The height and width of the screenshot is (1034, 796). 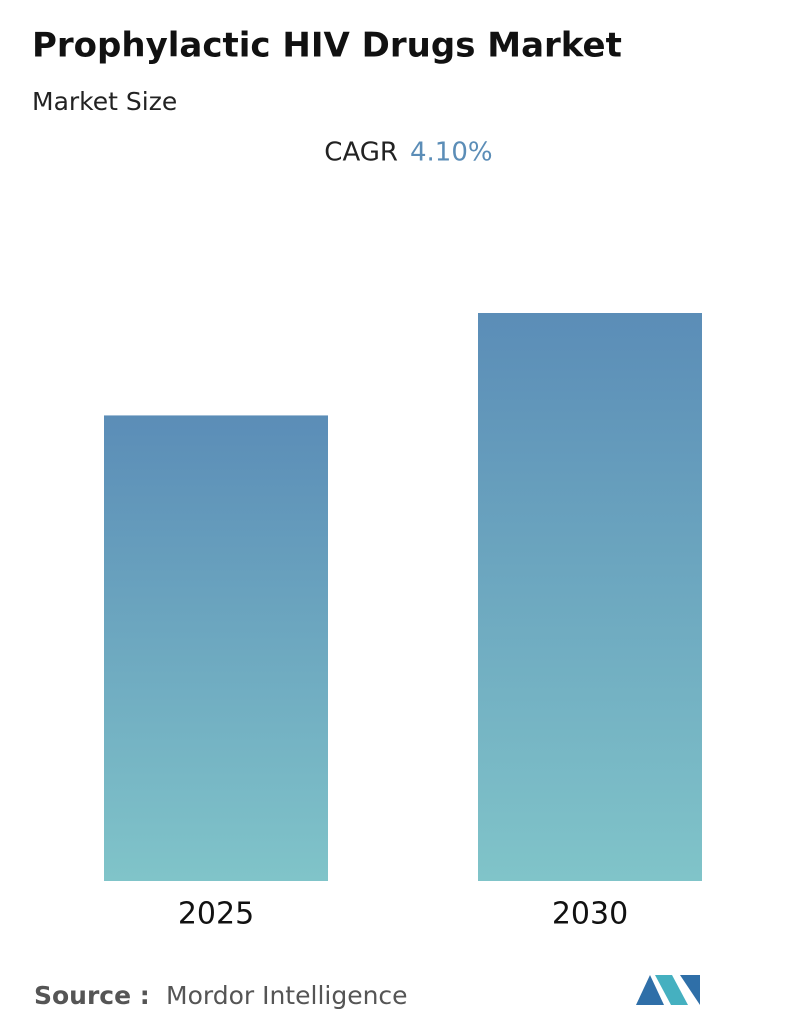 What do you see at coordinates (216, 914) in the screenshot?
I see `x-tick-label: 2025` at bounding box center [216, 914].